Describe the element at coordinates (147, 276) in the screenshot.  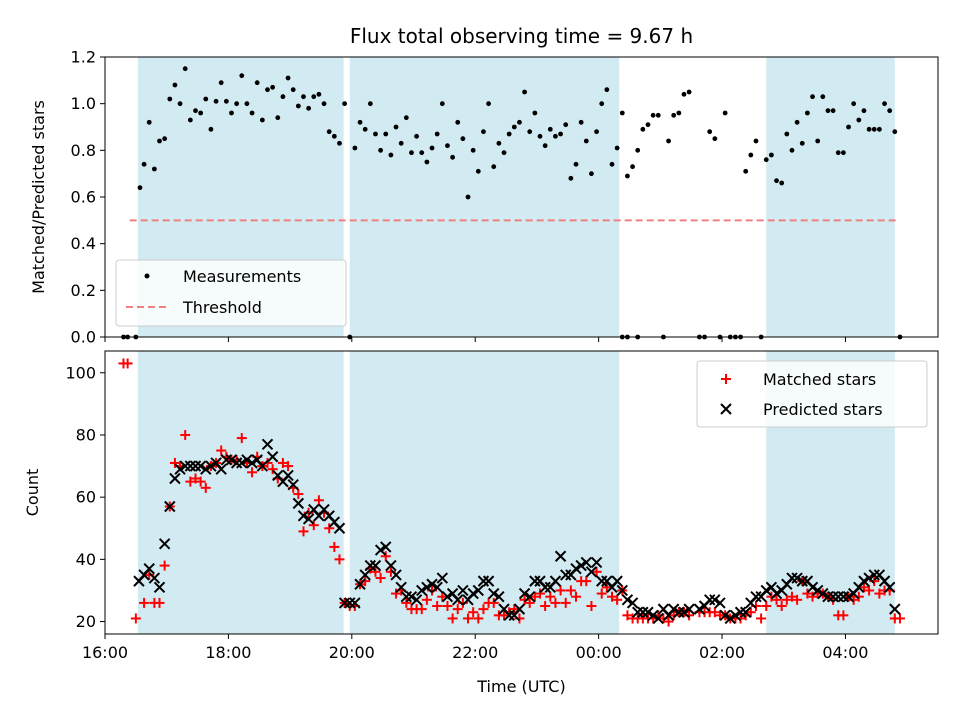
I see `legend-measurements-marker` at that location.